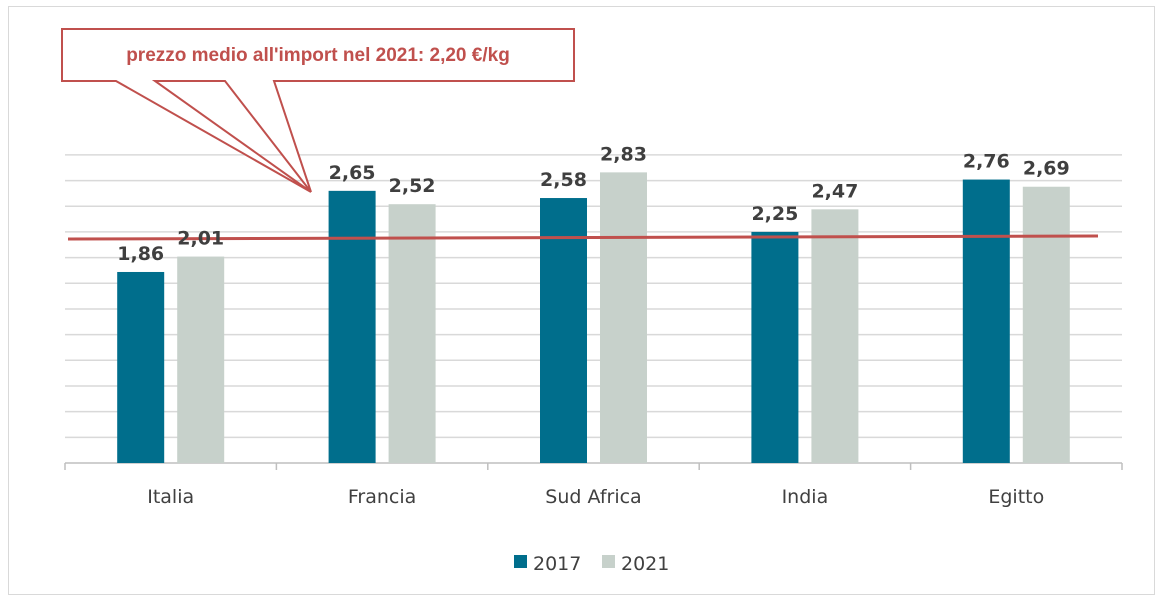 This screenshot has height=601, width=1165. What do you see at coordinates (352, 326) in the screenshot?
I see `bar-2017-francia` at bounding box center [352, 326].